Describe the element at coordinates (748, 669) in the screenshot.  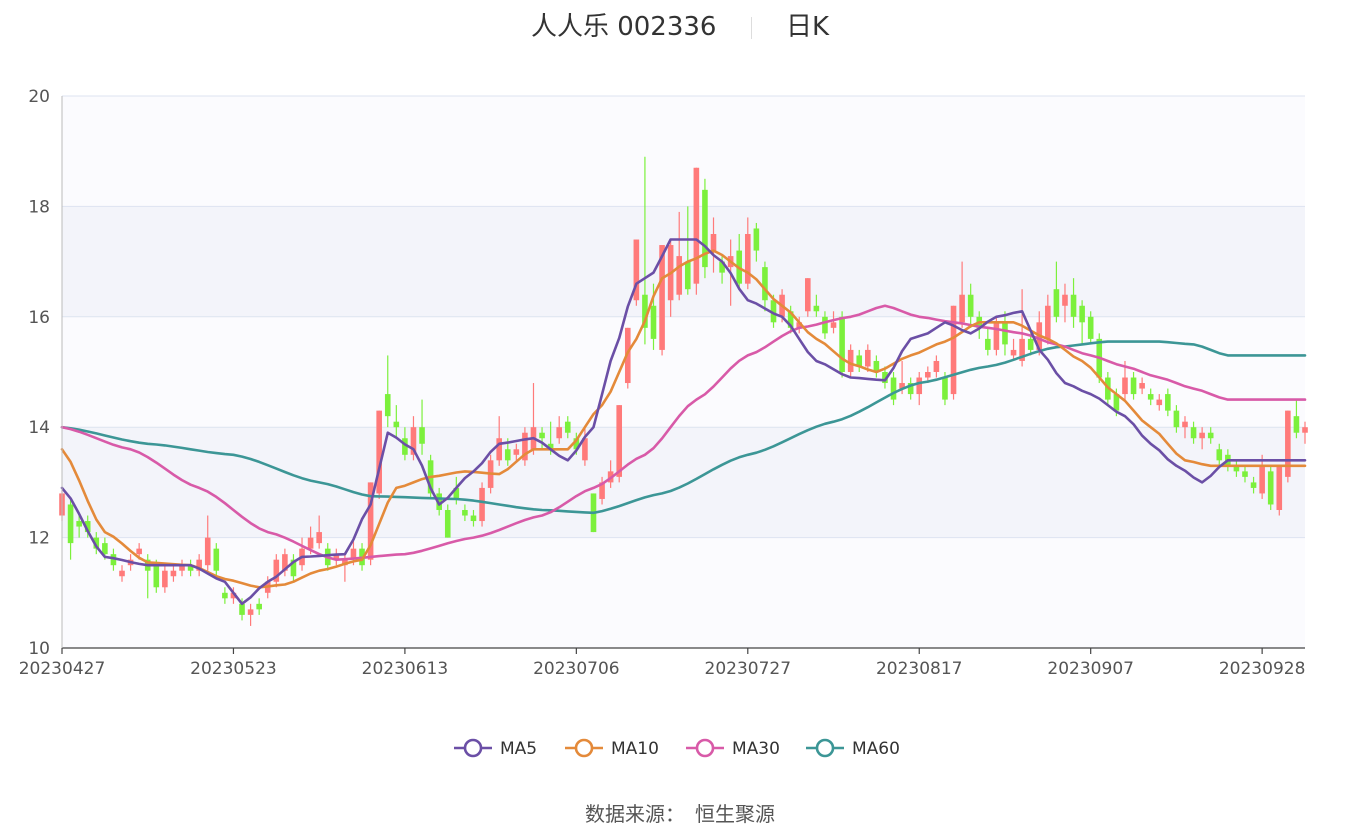
I see `x-tick-label: 20230727` at that location.